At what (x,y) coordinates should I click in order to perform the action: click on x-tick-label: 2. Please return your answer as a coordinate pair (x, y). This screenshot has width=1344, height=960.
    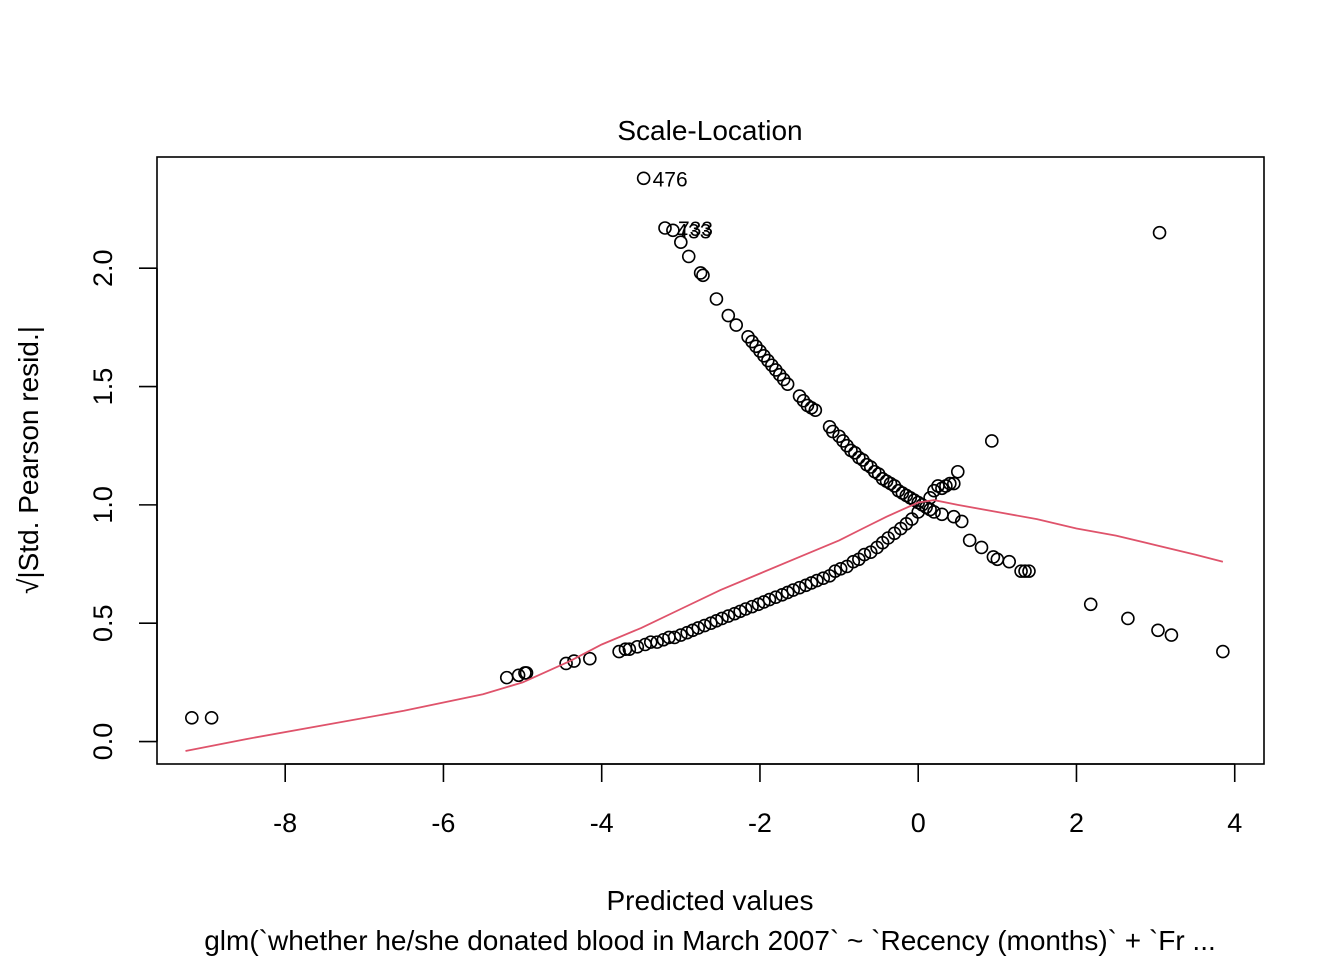
    Looking at the image, I should click on (1076, 823).